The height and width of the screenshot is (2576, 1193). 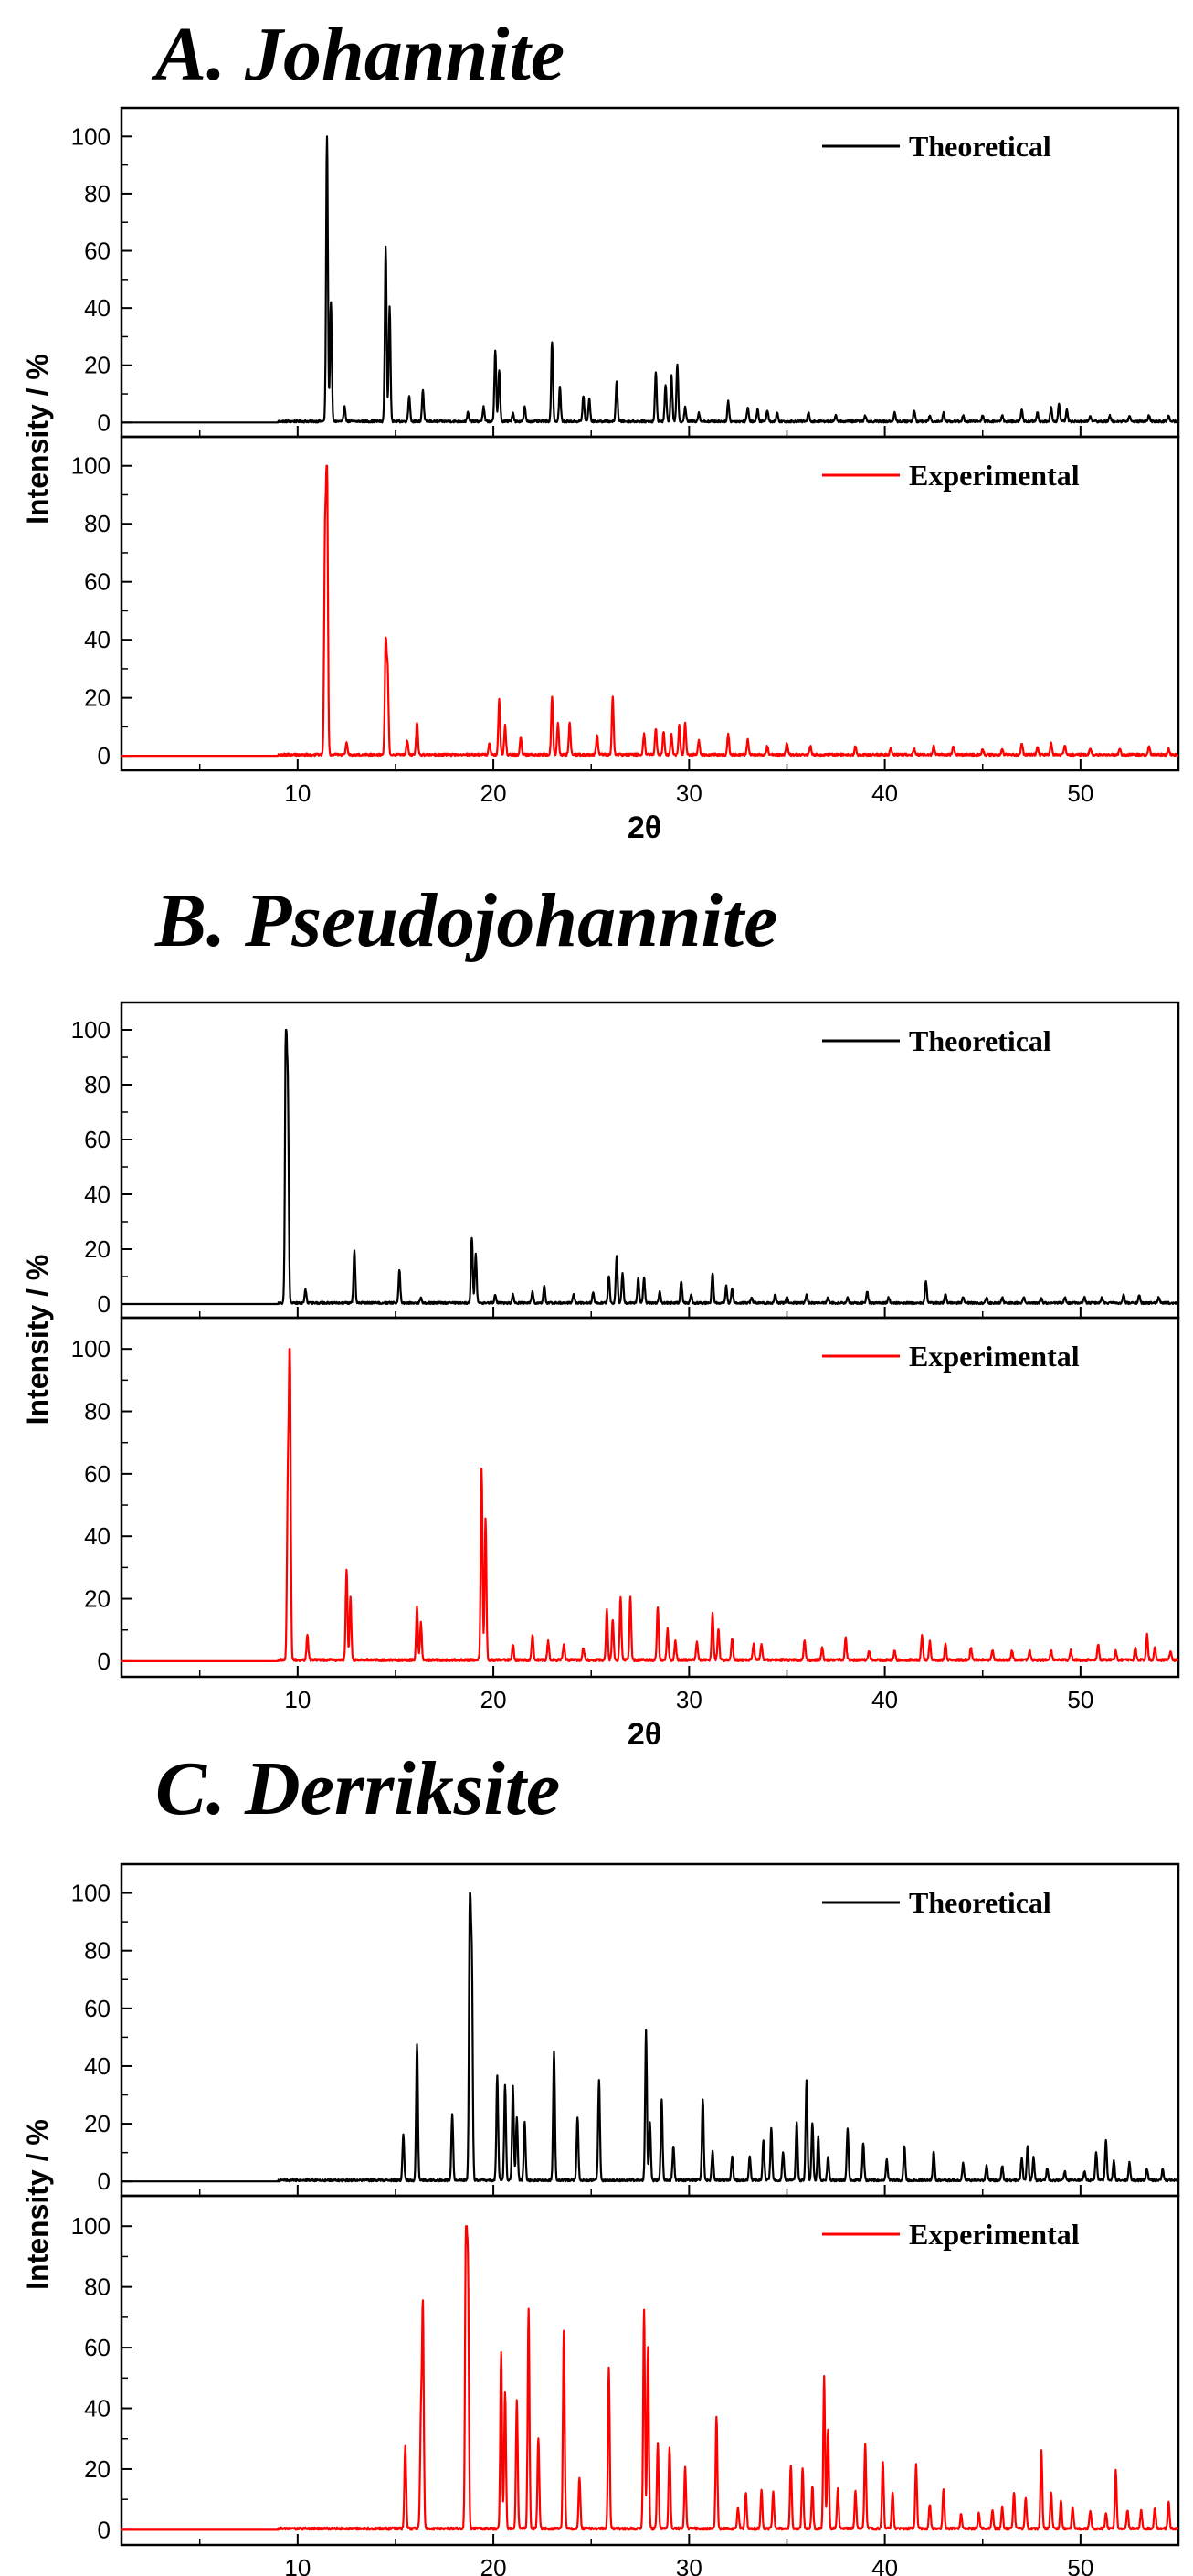 What do you see at coordinates (358, 1788) in the screenshot?
I see `chart-title: C. Derriksite` at bounding box center [358, 1788].